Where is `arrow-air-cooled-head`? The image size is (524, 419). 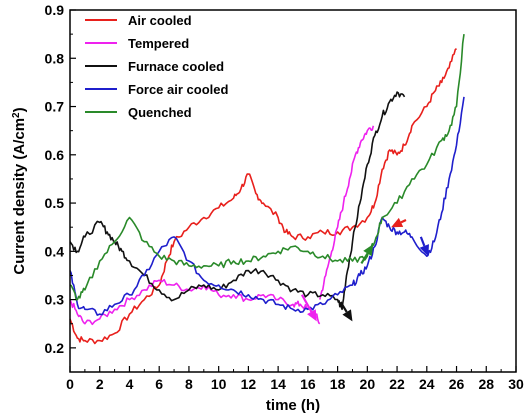
arrow-air-cooled-head is located at coordinates (397, 222).